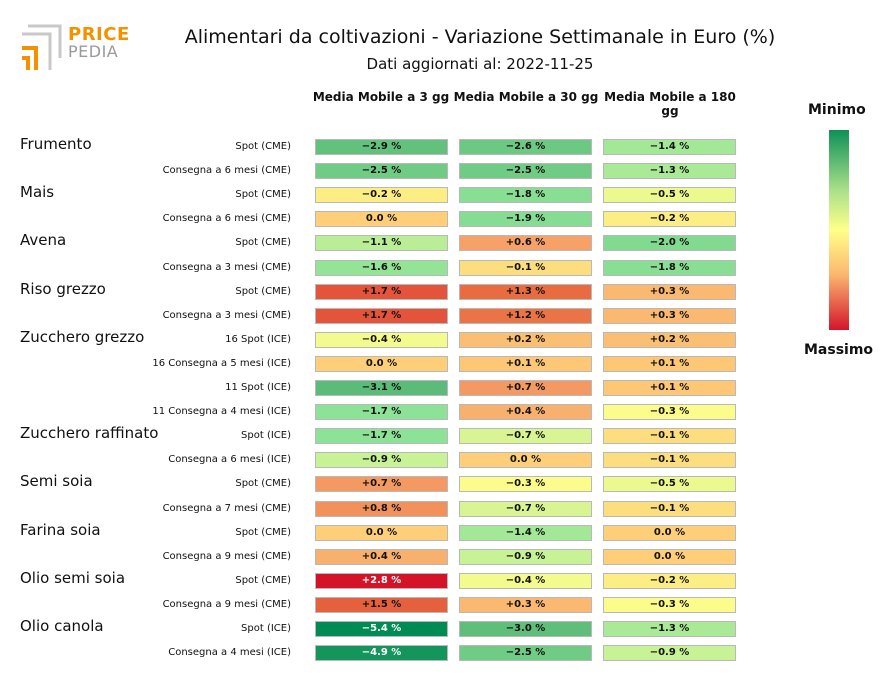 This screenshot has height=700, width=880. Describe the element at coordinates (381, 508) in the screenshot. I see `heatmap-cell: +0.8 %` at that location.